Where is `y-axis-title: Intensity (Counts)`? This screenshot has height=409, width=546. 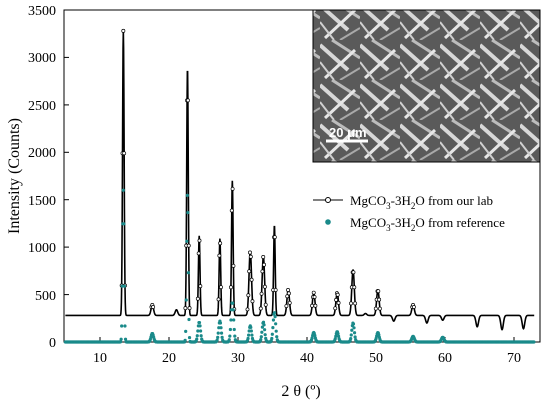
y-axis-title: Intensity (Counts) is located at coordinates (14, 176).